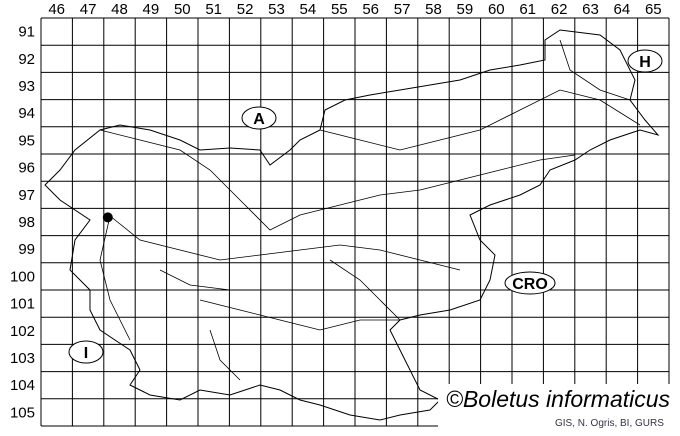 The image size is (680, 436). I want to click on row-label: 98, so click(26, 222).